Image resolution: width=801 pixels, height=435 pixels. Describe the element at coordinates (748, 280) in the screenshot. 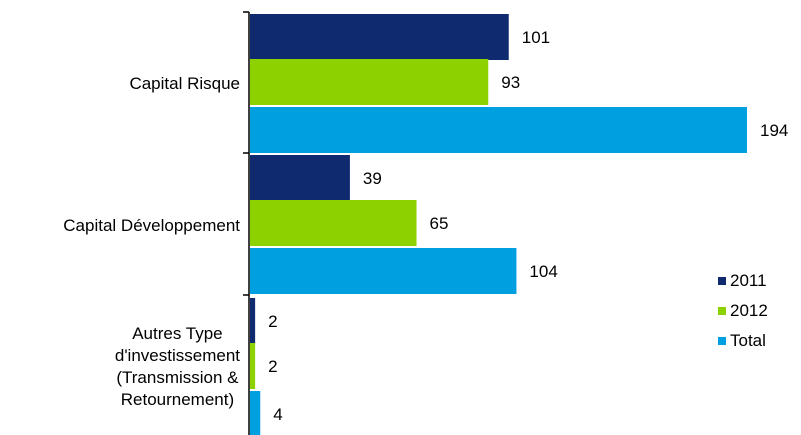

I see `legend-label: 2011` at that location.